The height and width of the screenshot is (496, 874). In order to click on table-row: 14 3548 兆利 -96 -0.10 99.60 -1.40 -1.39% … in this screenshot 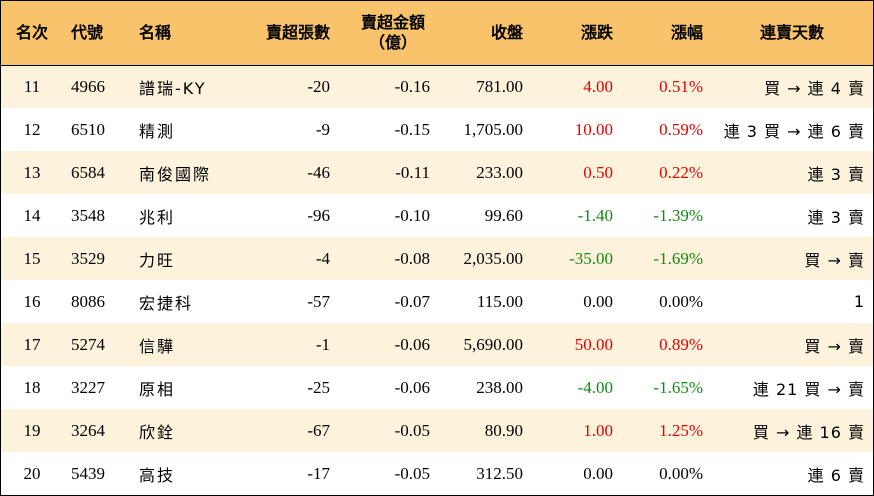, I will do `click(437, 215)`.